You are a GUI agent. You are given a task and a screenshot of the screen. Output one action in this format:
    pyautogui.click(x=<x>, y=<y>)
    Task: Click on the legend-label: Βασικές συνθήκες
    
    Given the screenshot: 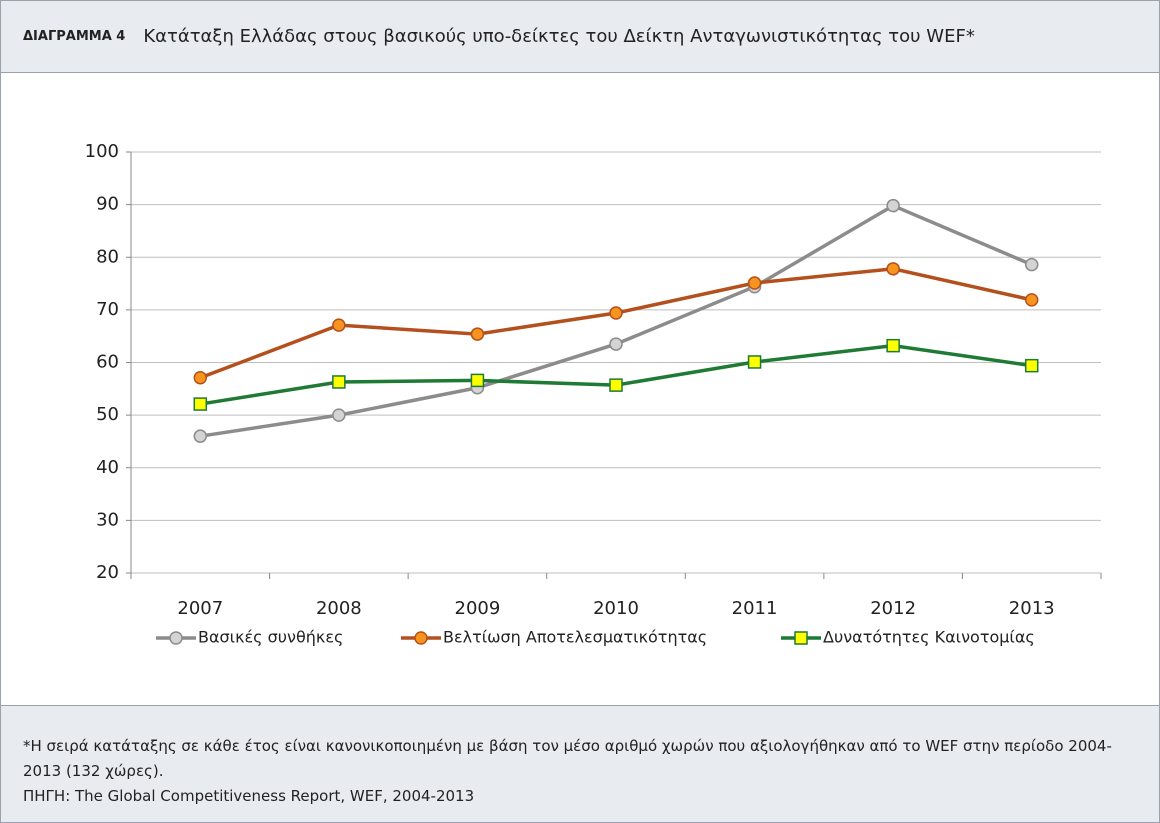 What is the action you would take?
    pyautogui.click(x=270, y=637)
    